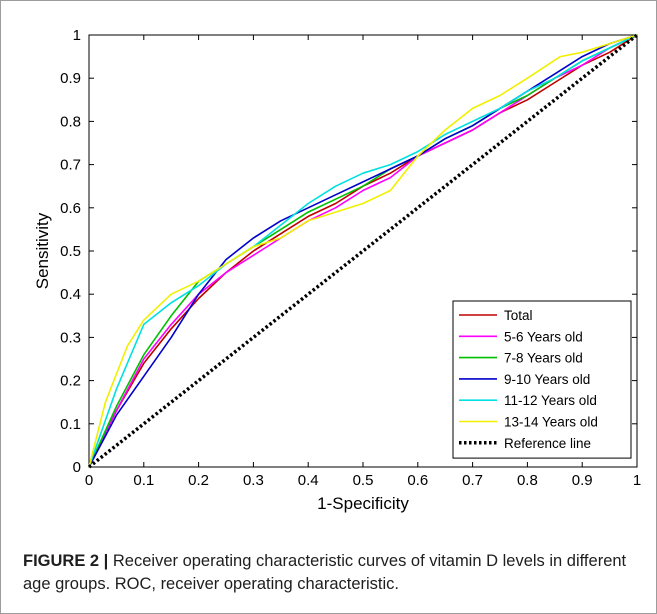 Image resolution: width=657 pixels, height=614 pixels. I want to click on figure-label: FIGURE 2 |, so click(66, 561).